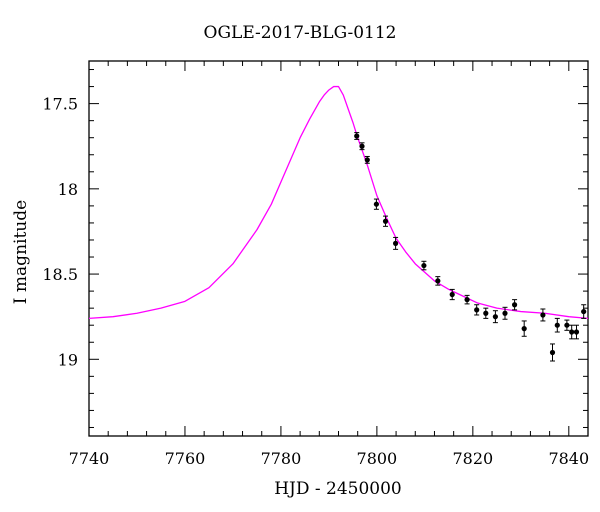  What do you see at coordinates (568, 458) in the screenshot?
I see `x-tick-label: 7840` at bounding box center [568, 458].